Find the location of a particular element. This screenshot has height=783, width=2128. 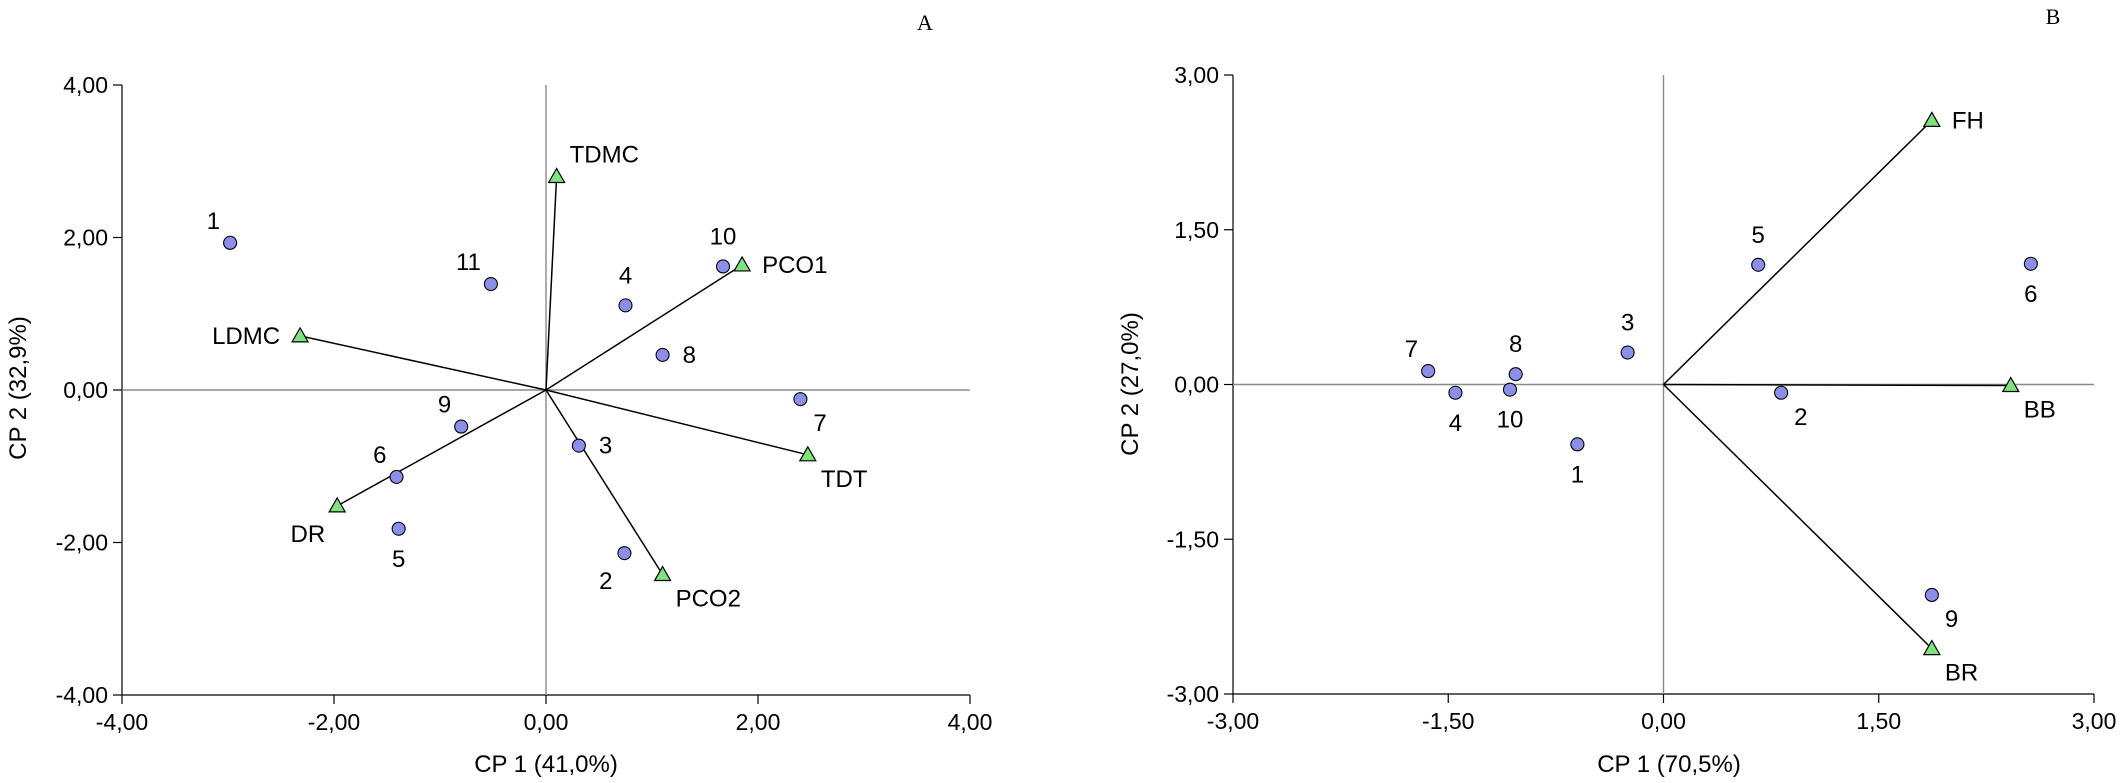

panel-b-x-tick-label: 0,00 is located at coordinates (1663, 721).